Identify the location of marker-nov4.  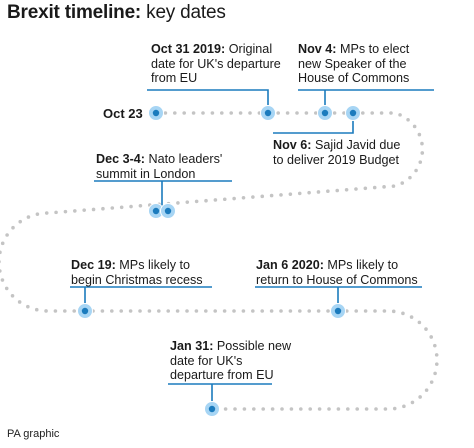
(325, 113).